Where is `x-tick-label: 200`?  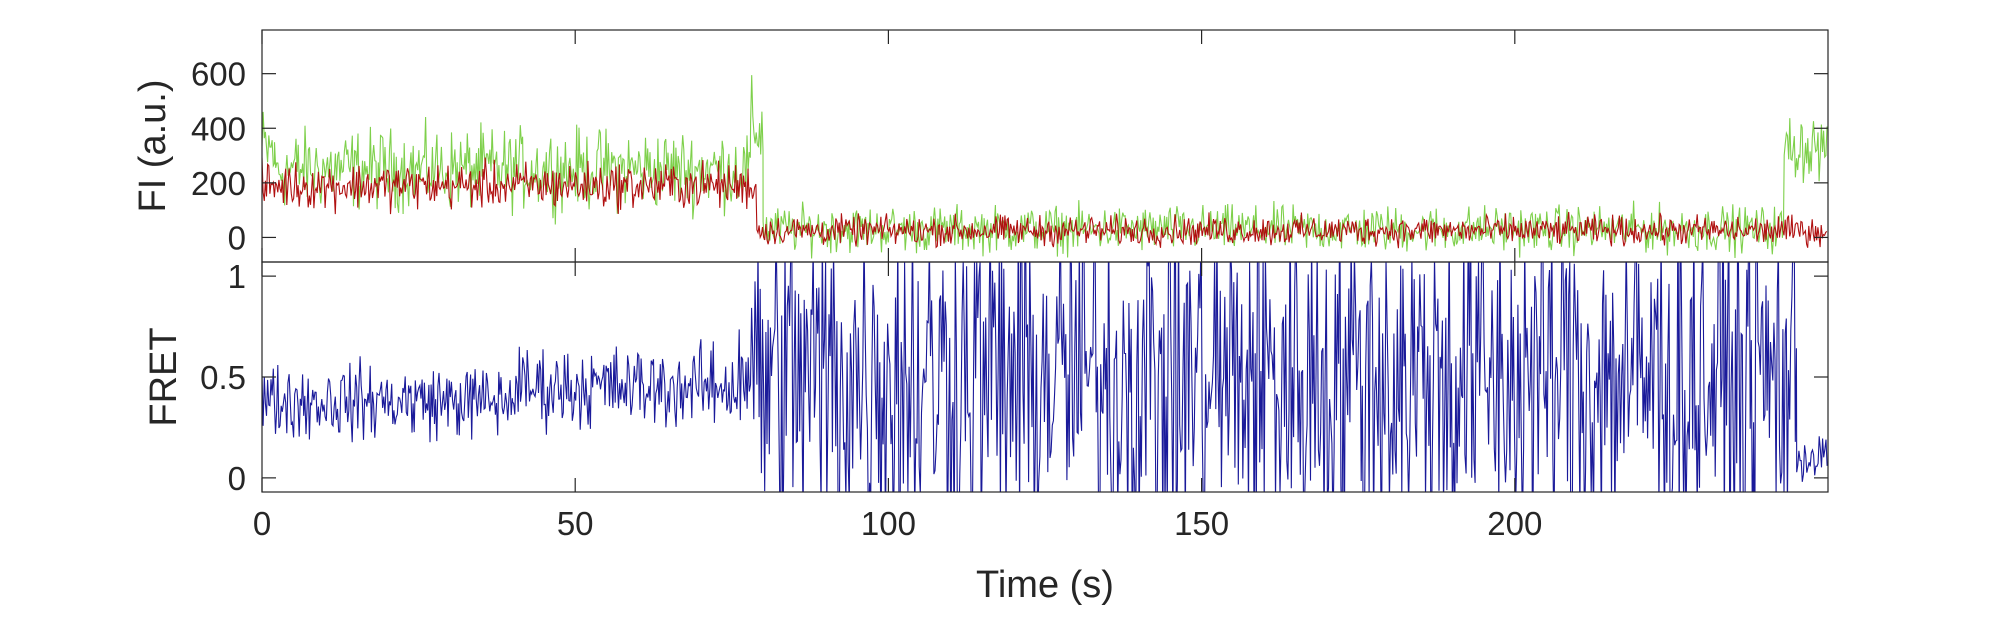 x-tick-label: 200 is located at coordinates (1514, 523).